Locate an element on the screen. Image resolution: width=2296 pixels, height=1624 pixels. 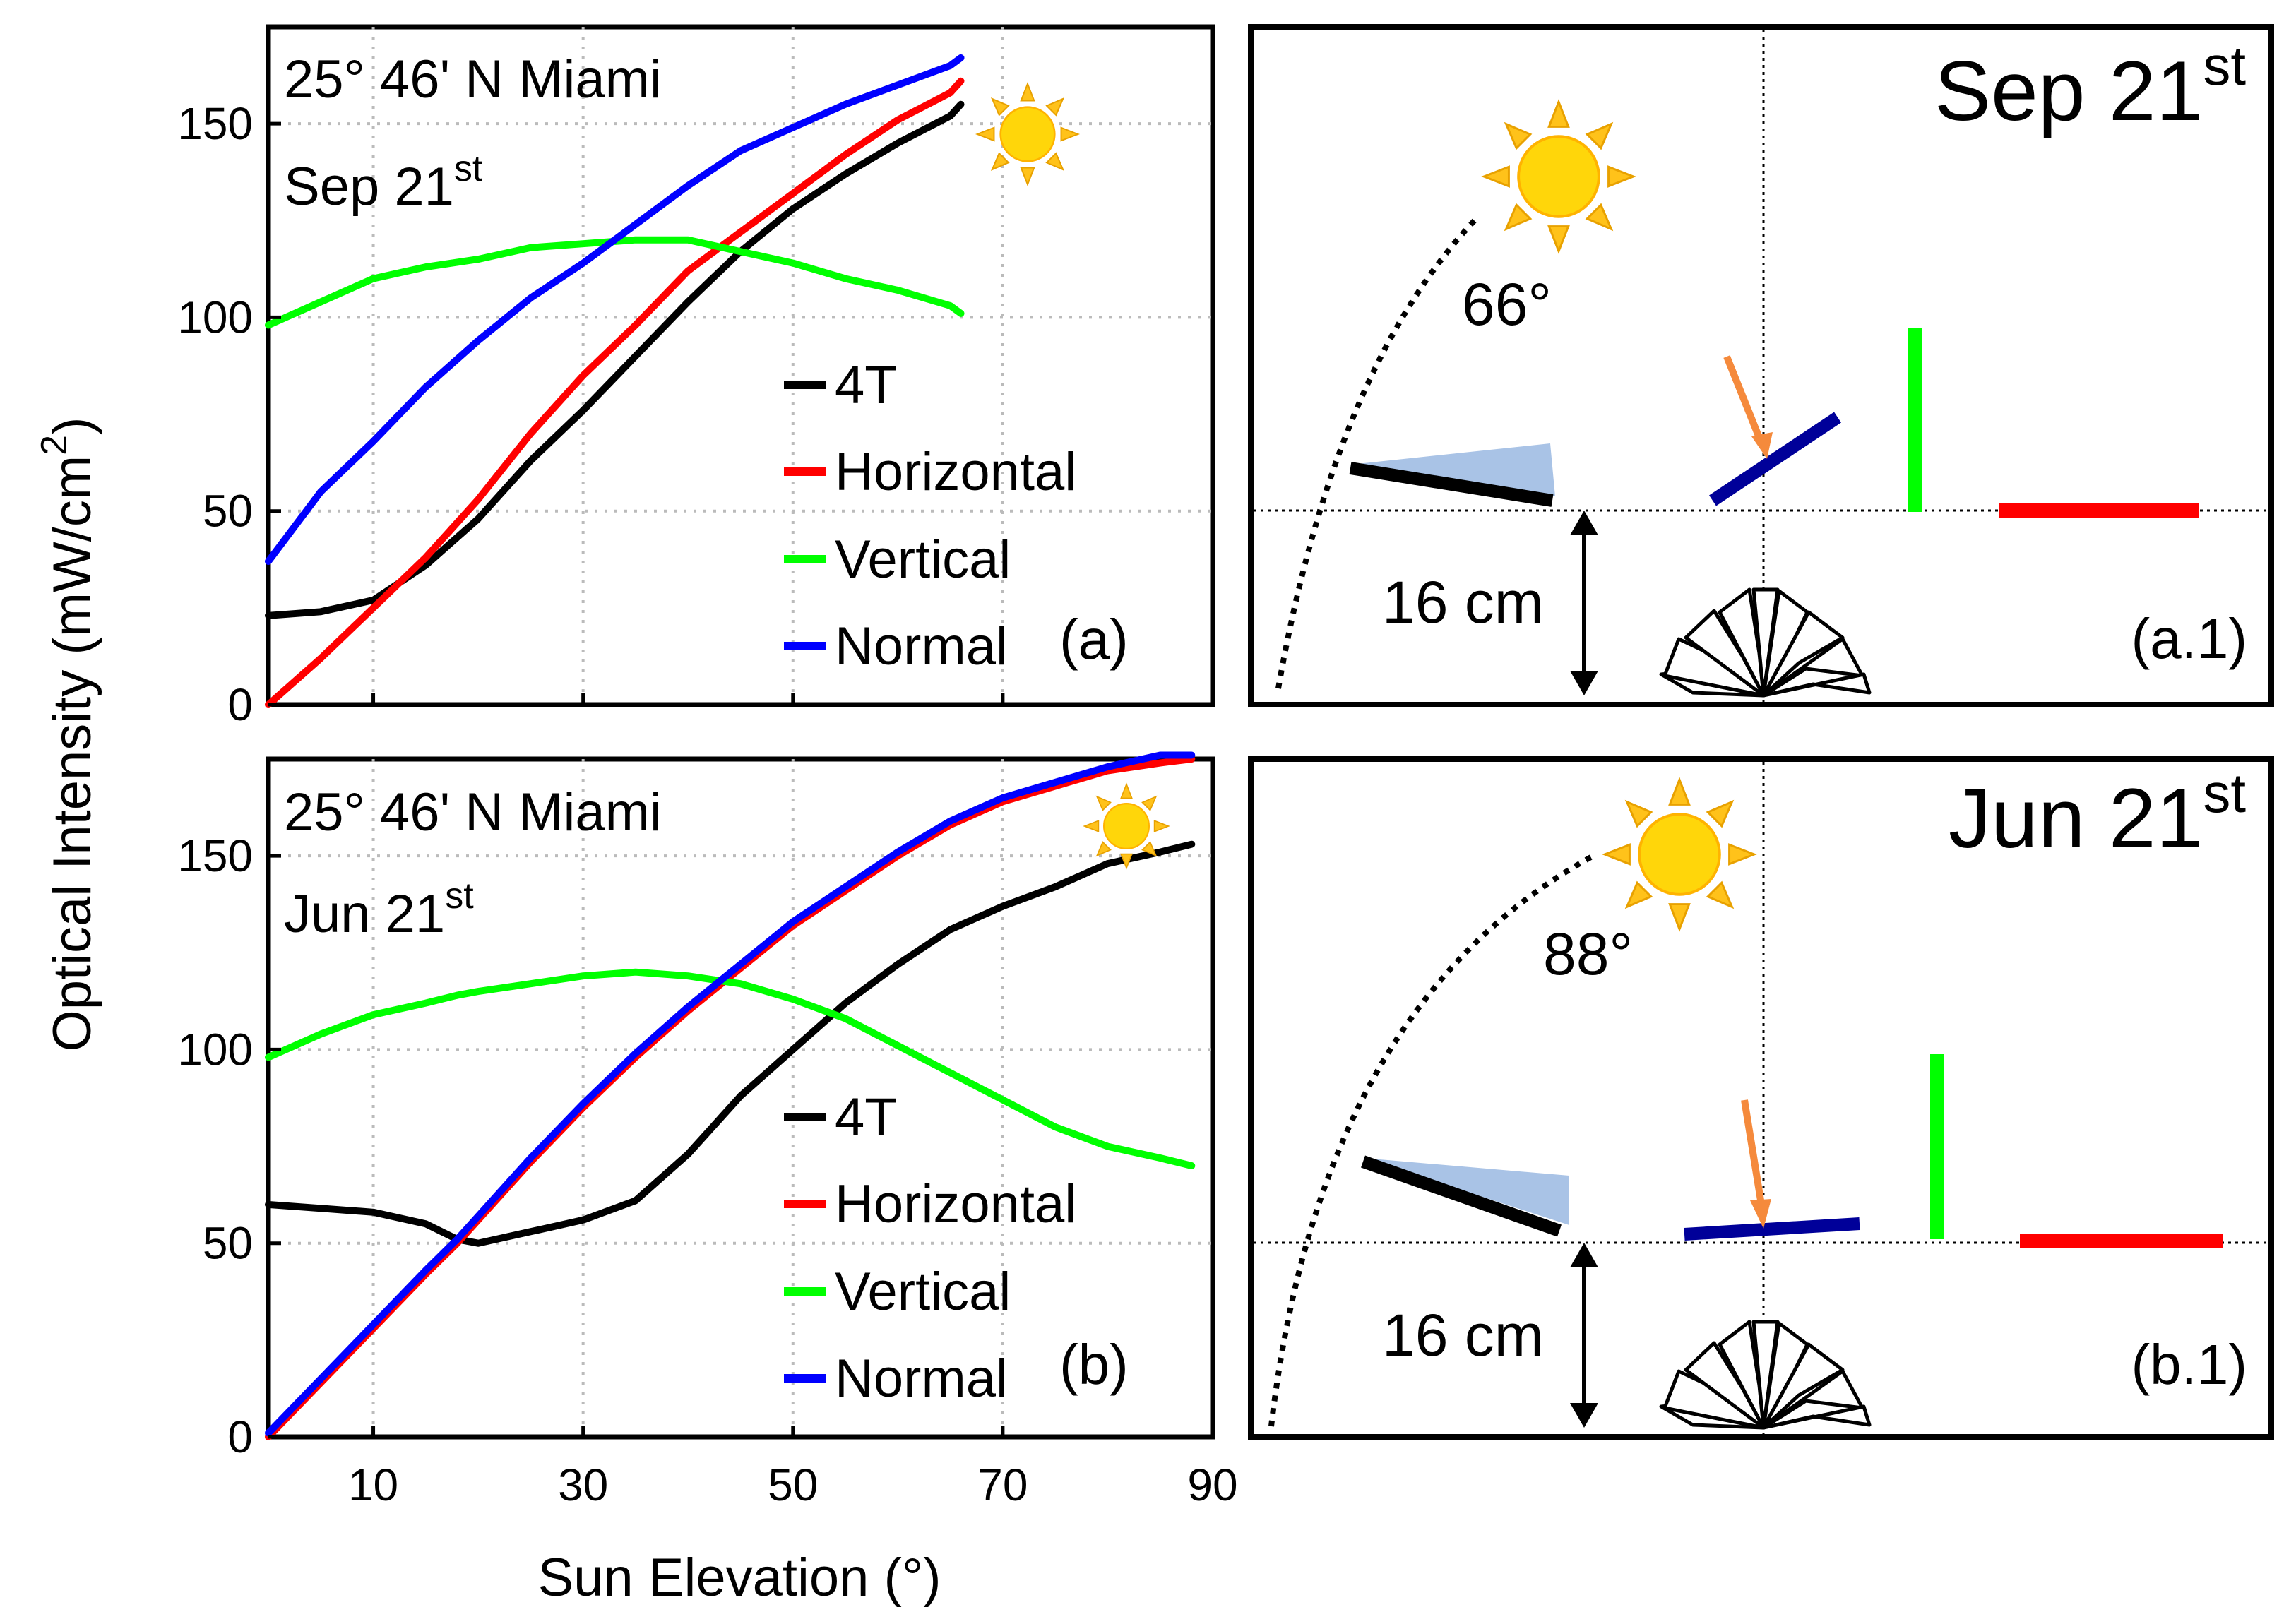
chart-b-sun-icon is located at coordinates (1126, 826).